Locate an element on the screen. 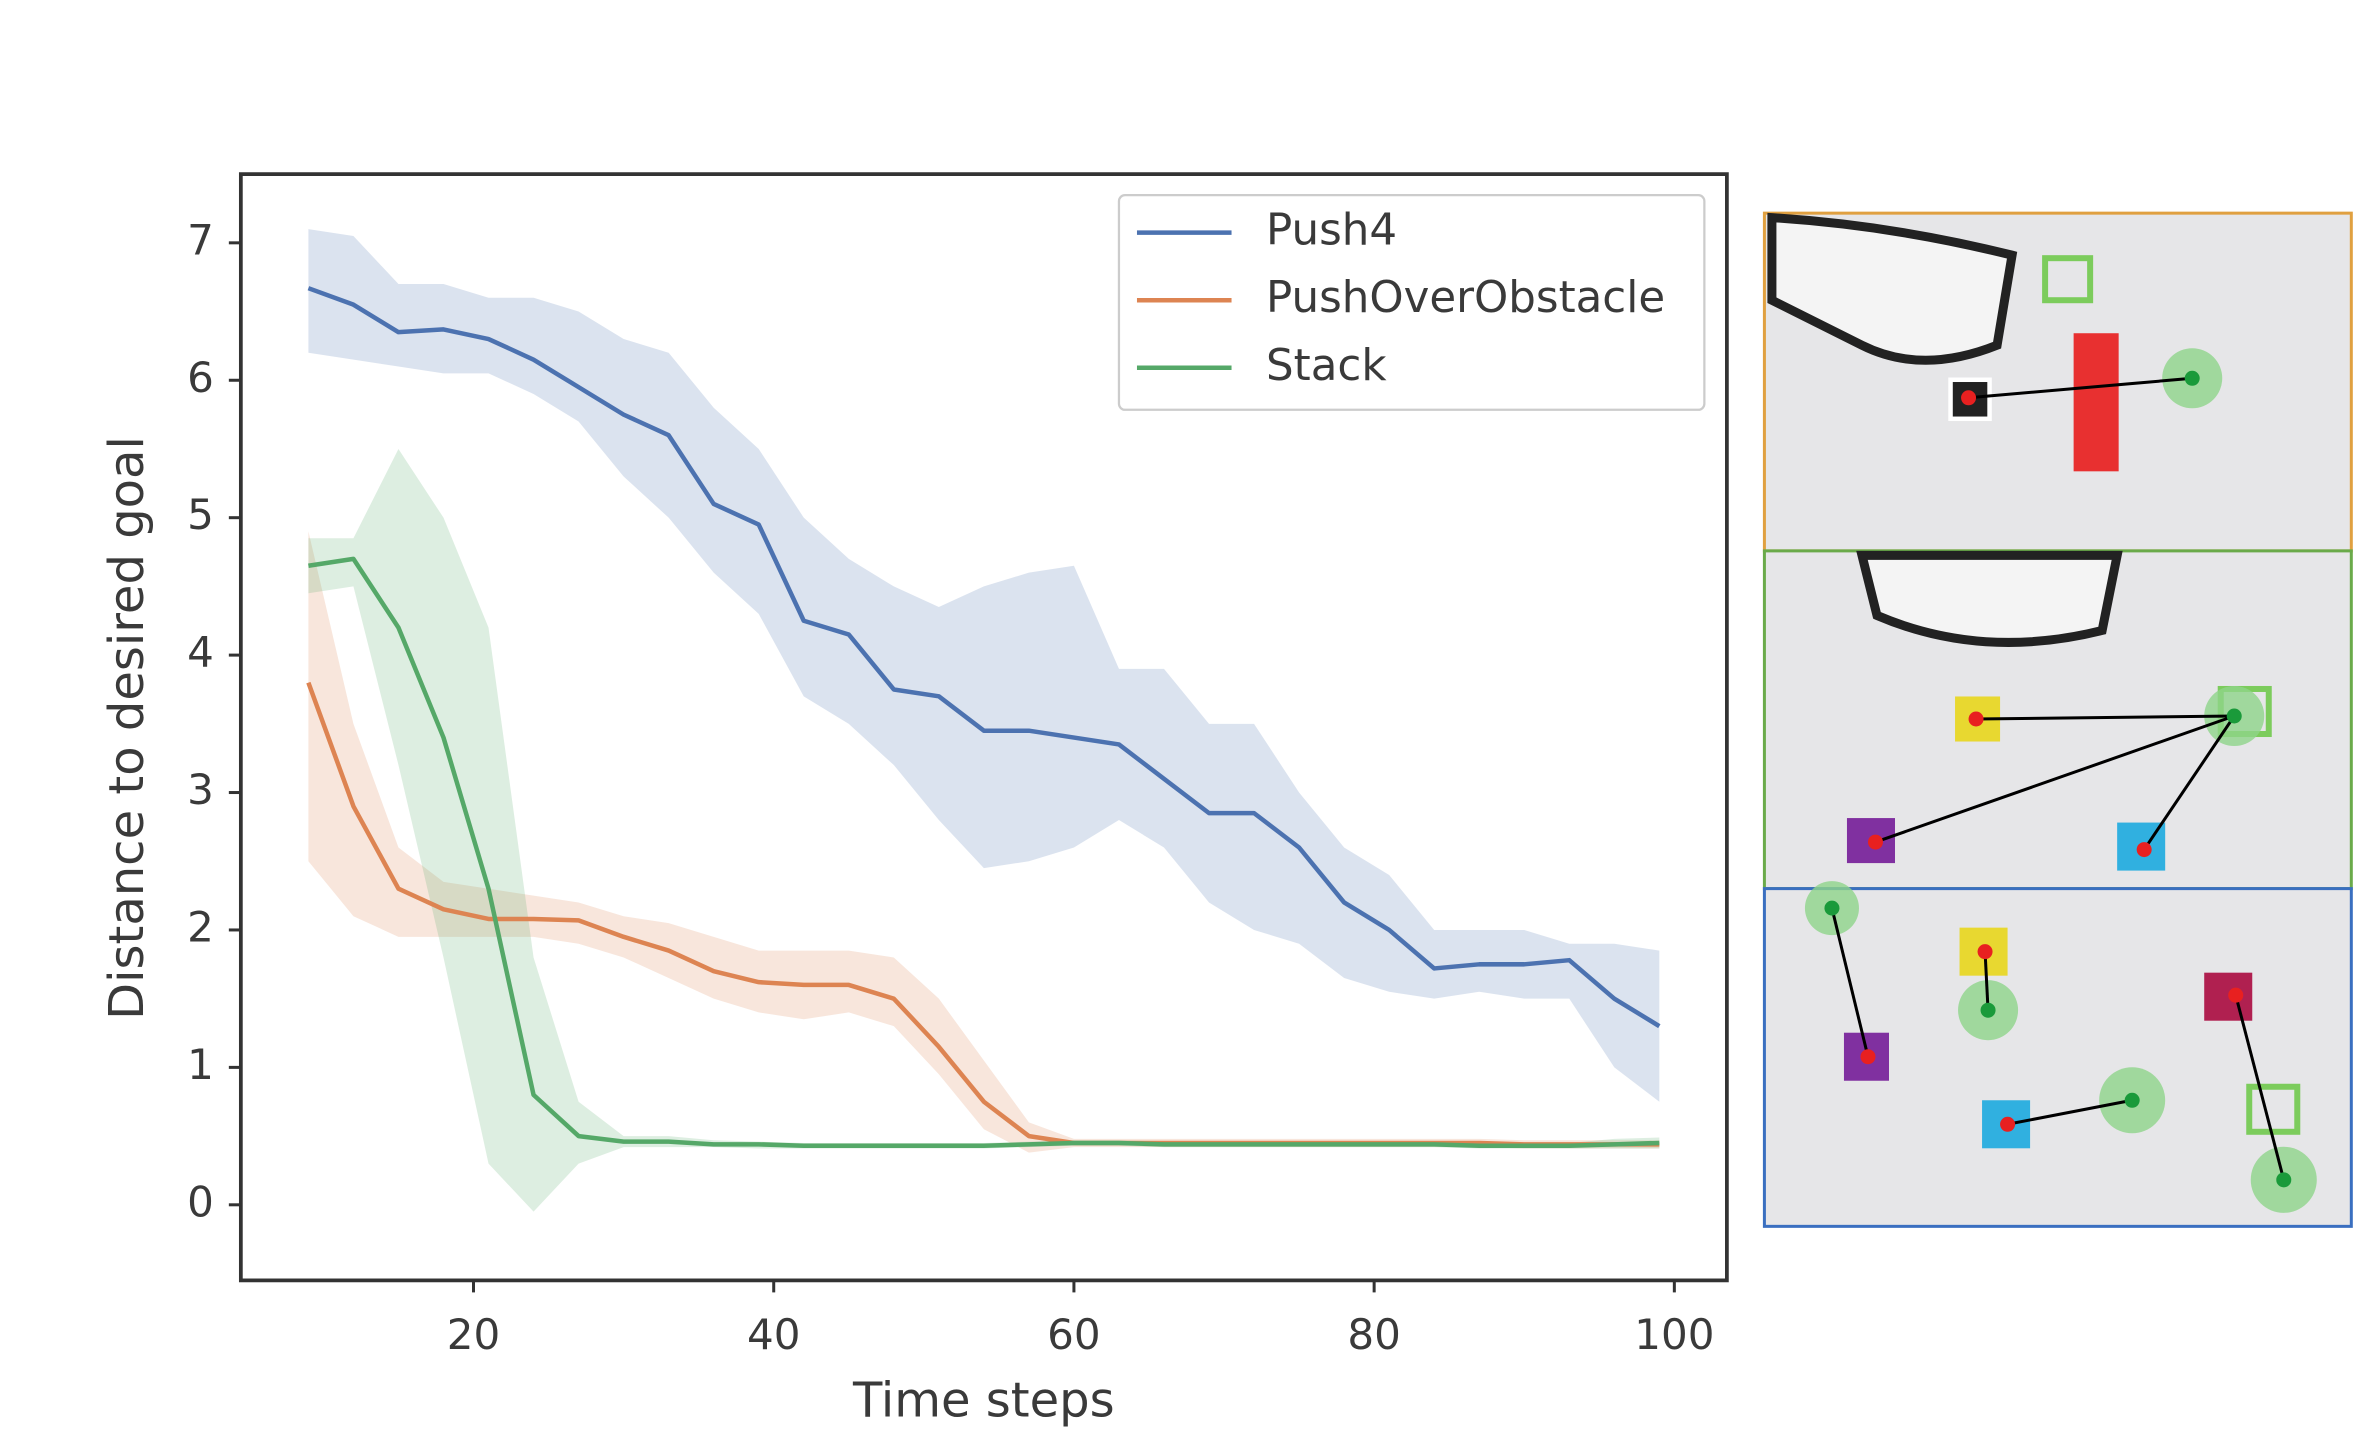  photo-push4 is located at coordinates (2057, 1054).